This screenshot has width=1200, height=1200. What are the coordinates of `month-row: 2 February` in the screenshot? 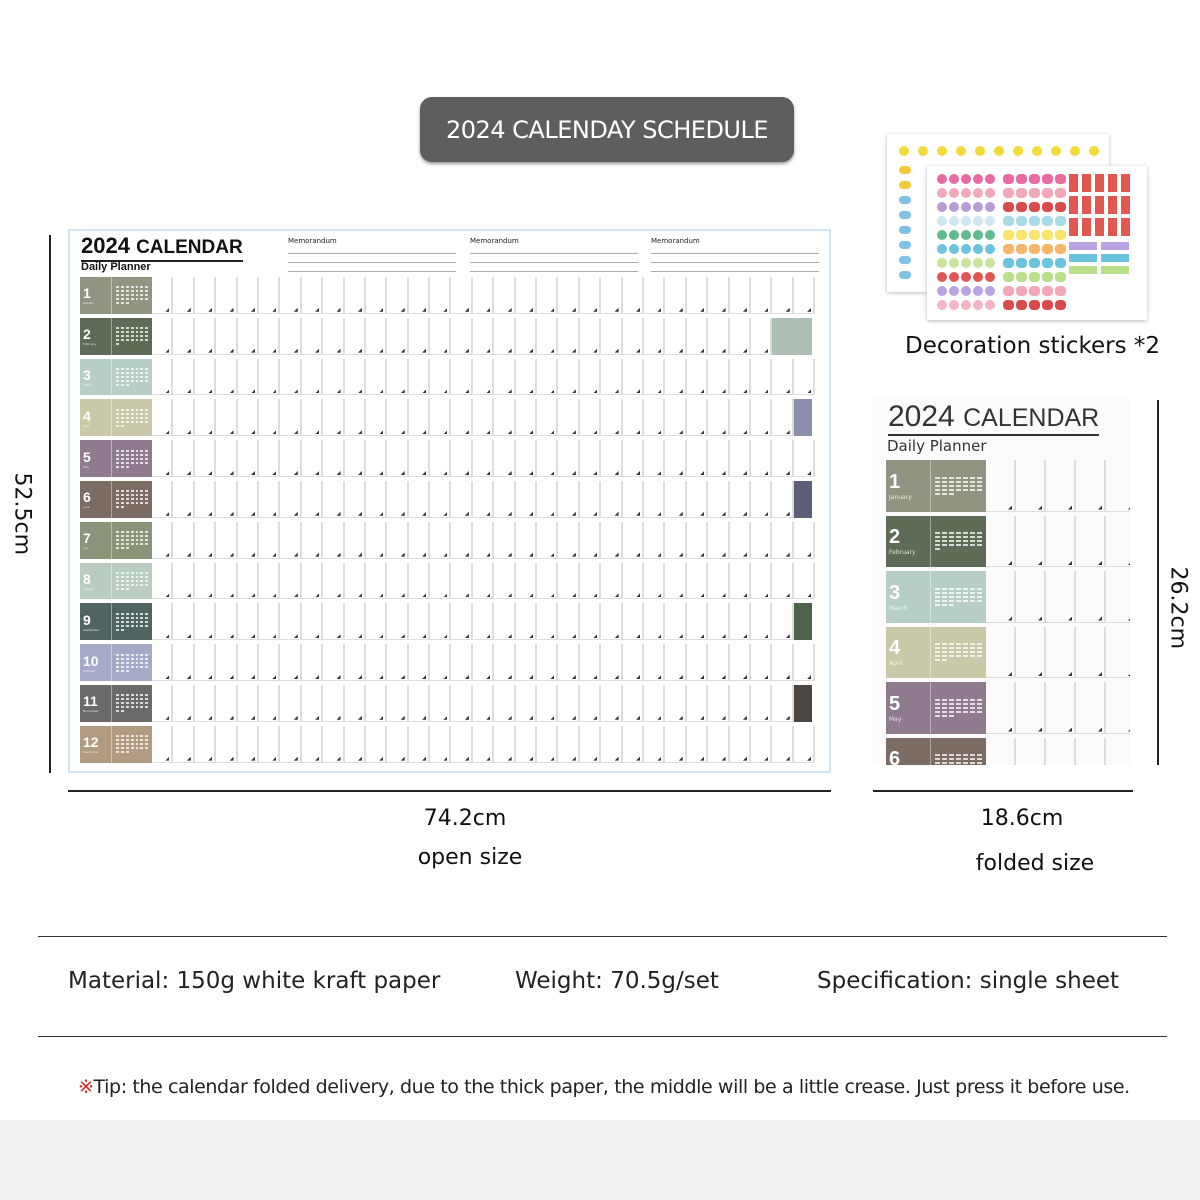 It's located at (1008, 541).